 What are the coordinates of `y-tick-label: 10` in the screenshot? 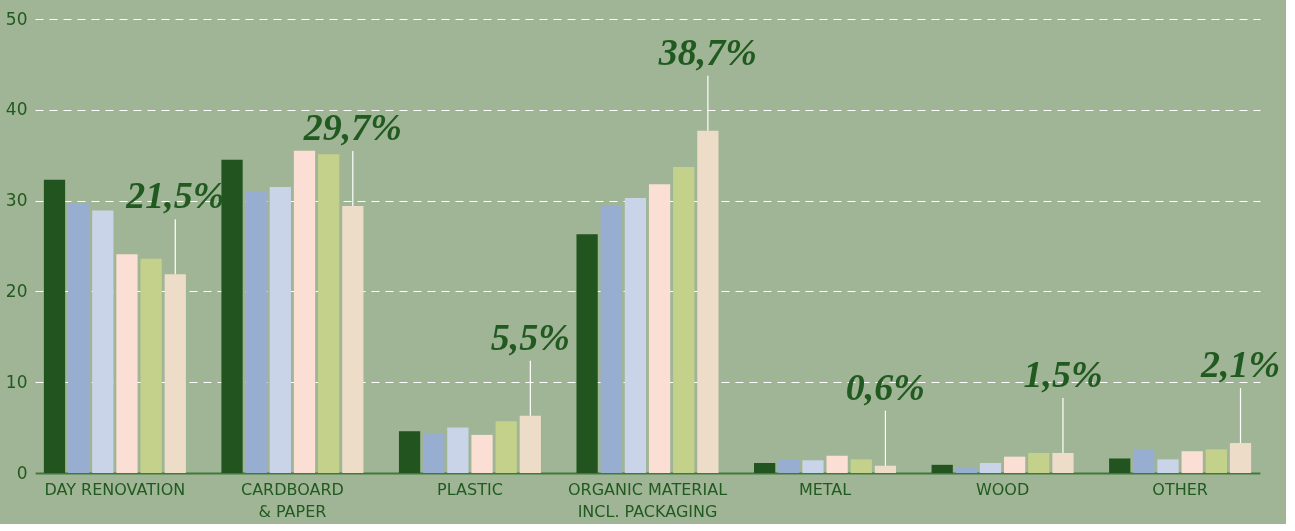 It's located at (16, 381).